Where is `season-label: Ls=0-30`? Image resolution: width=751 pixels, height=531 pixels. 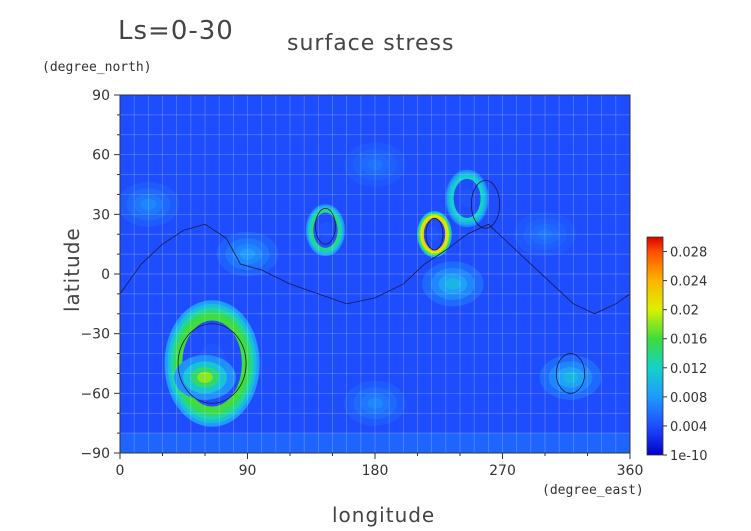 season-label: Ls=0-30 is located at coordinates (176, 31).